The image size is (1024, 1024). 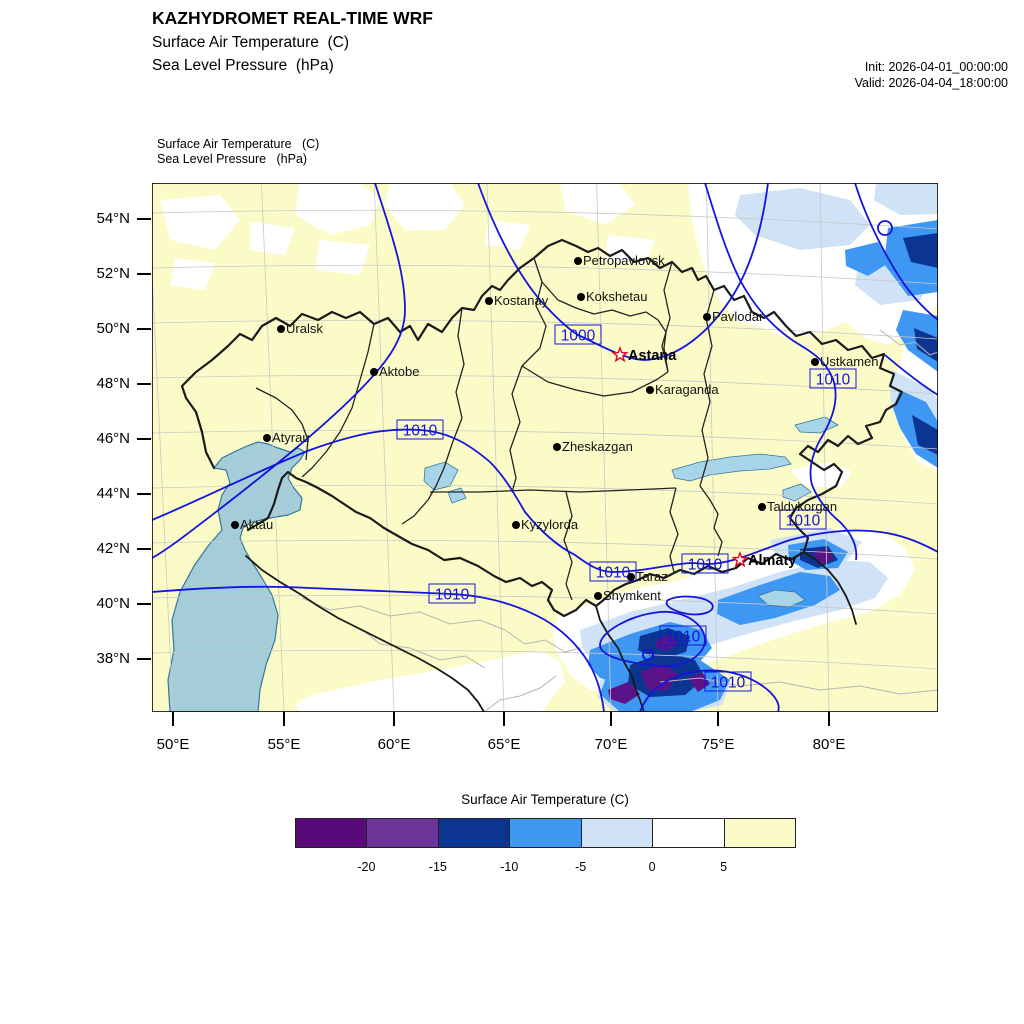 I want to click on city-label: Atyrau, so click(x=291, y=437).